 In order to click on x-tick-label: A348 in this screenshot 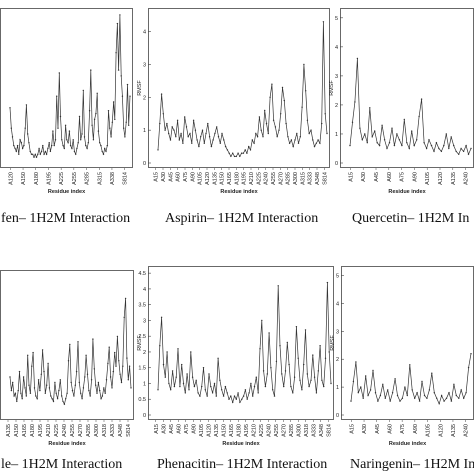, I will do `click(322, 430)`.